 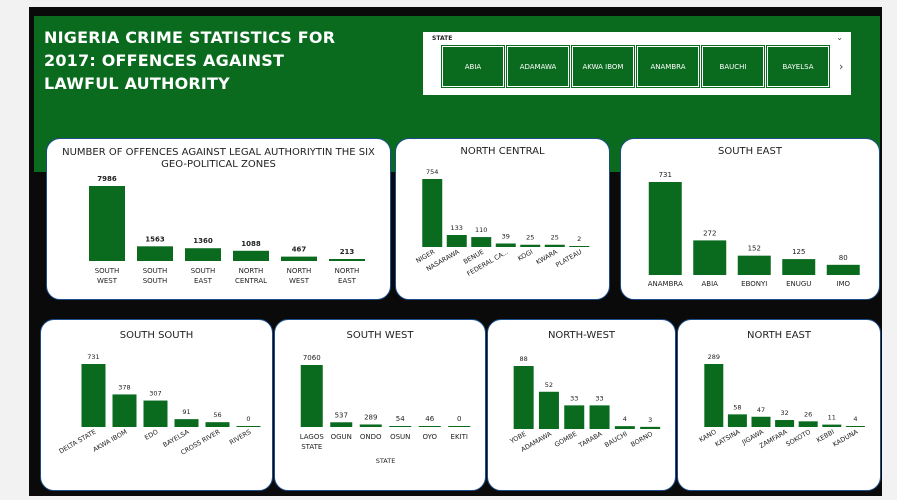 What do you see at coordinates (506, 236) in the screenshot?
I see `data-label-federal-ca: 39` at bounding box center [506, 236].